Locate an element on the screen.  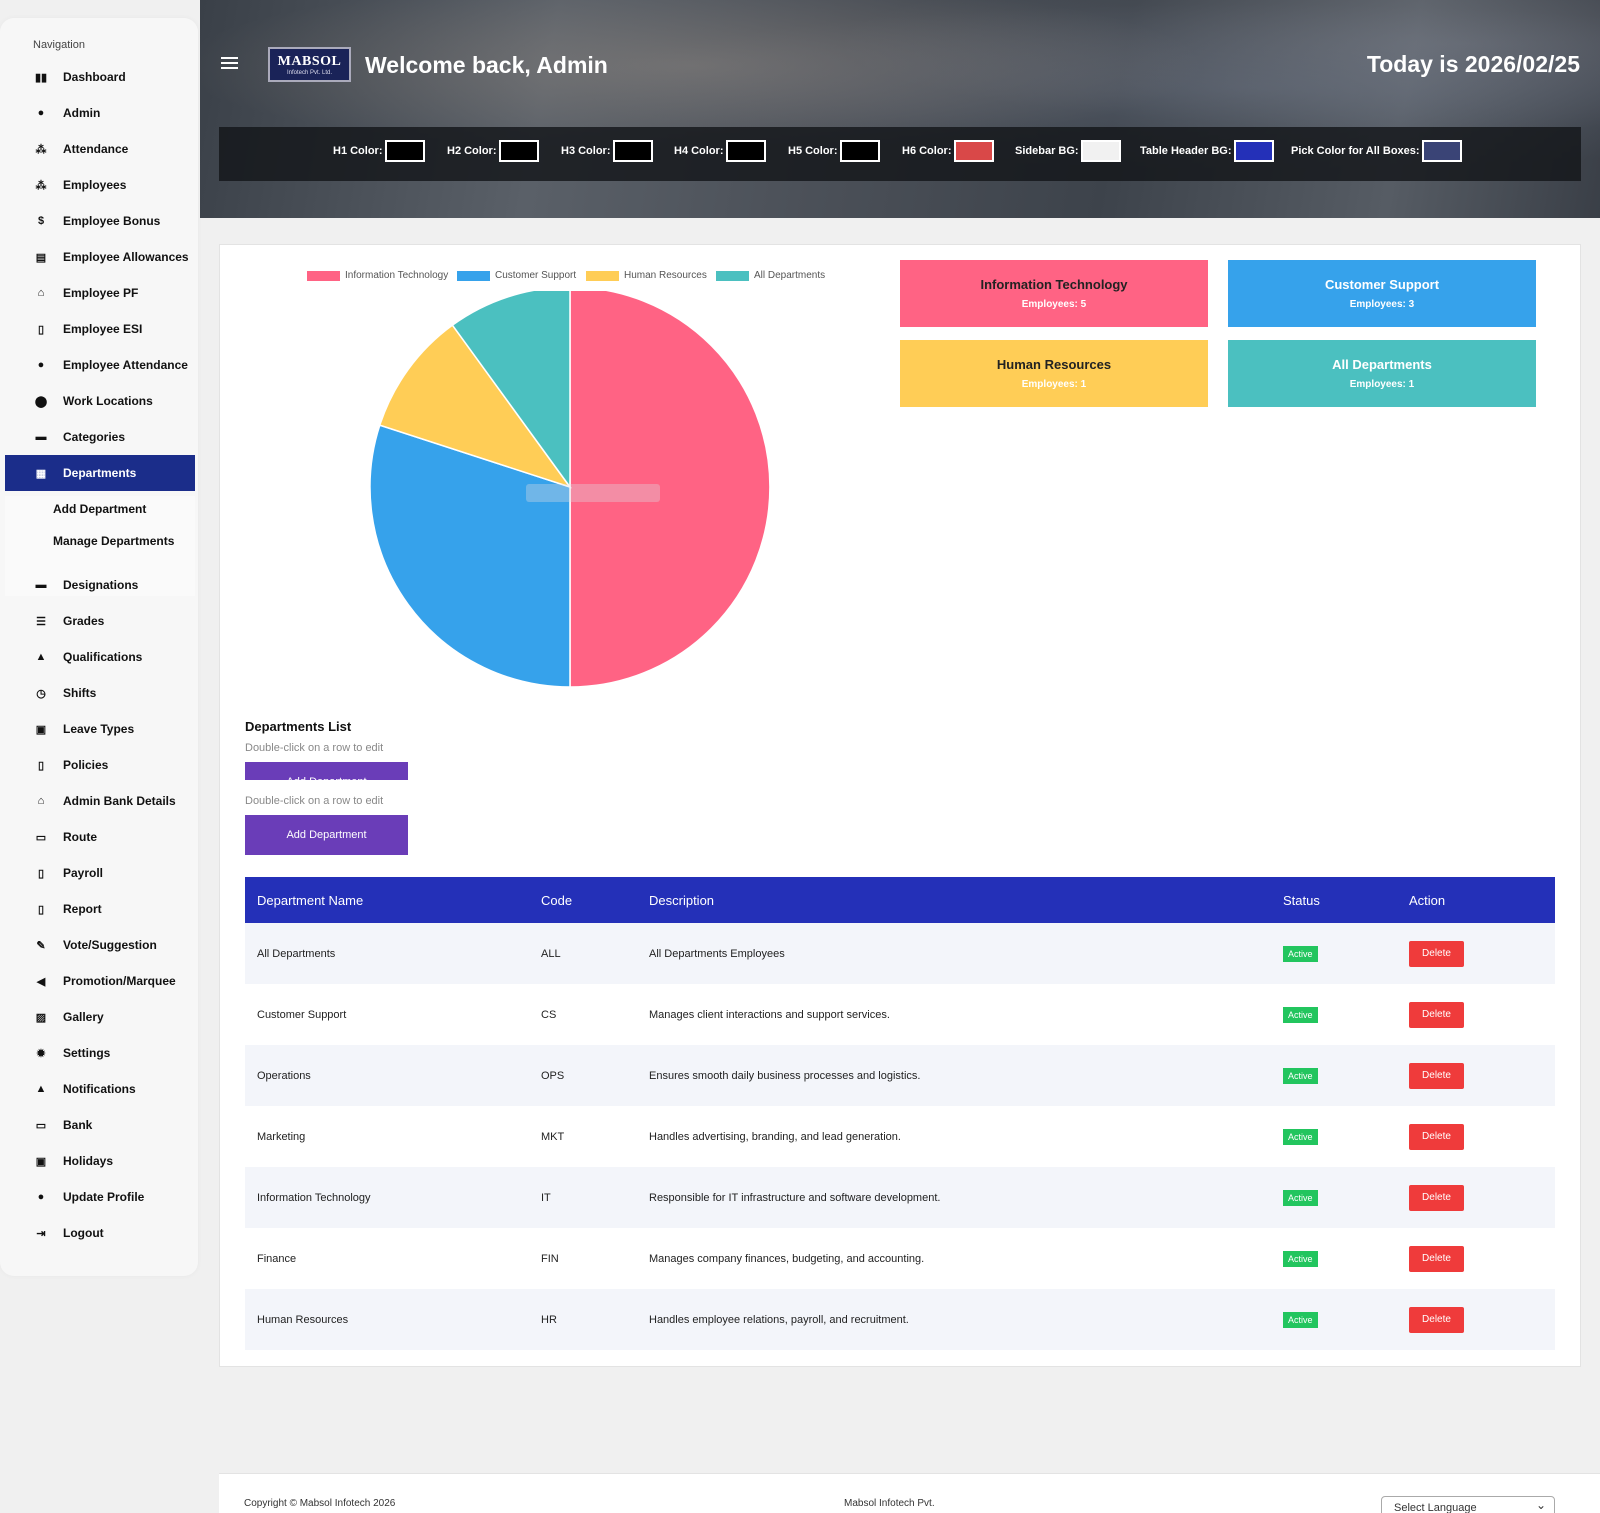
sidebar-item-label: Qualifications is located at coordinates (103, 657).